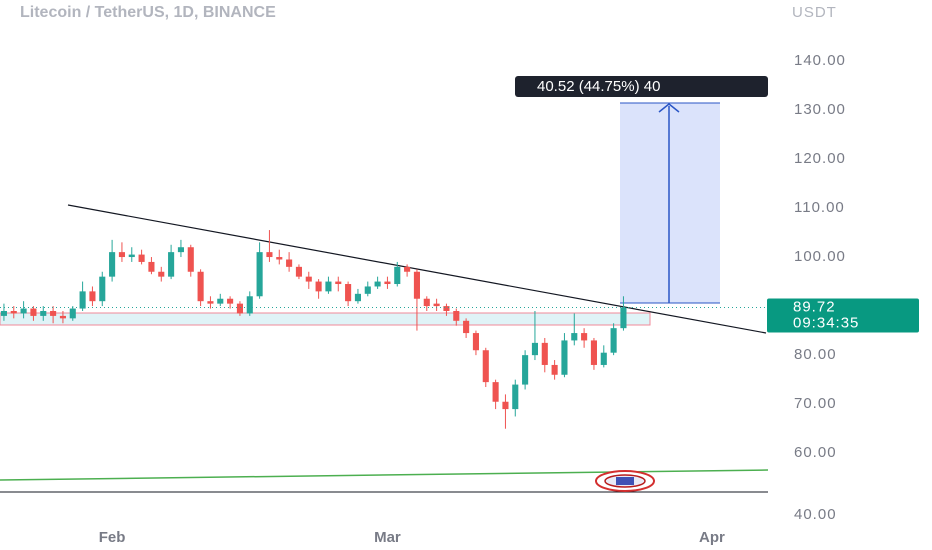 The width and height of the screenshot is (932, 550). Describe the element at coordinates (387, 537) in the screenshot. I see `x-tick-label: Mar` at that location.